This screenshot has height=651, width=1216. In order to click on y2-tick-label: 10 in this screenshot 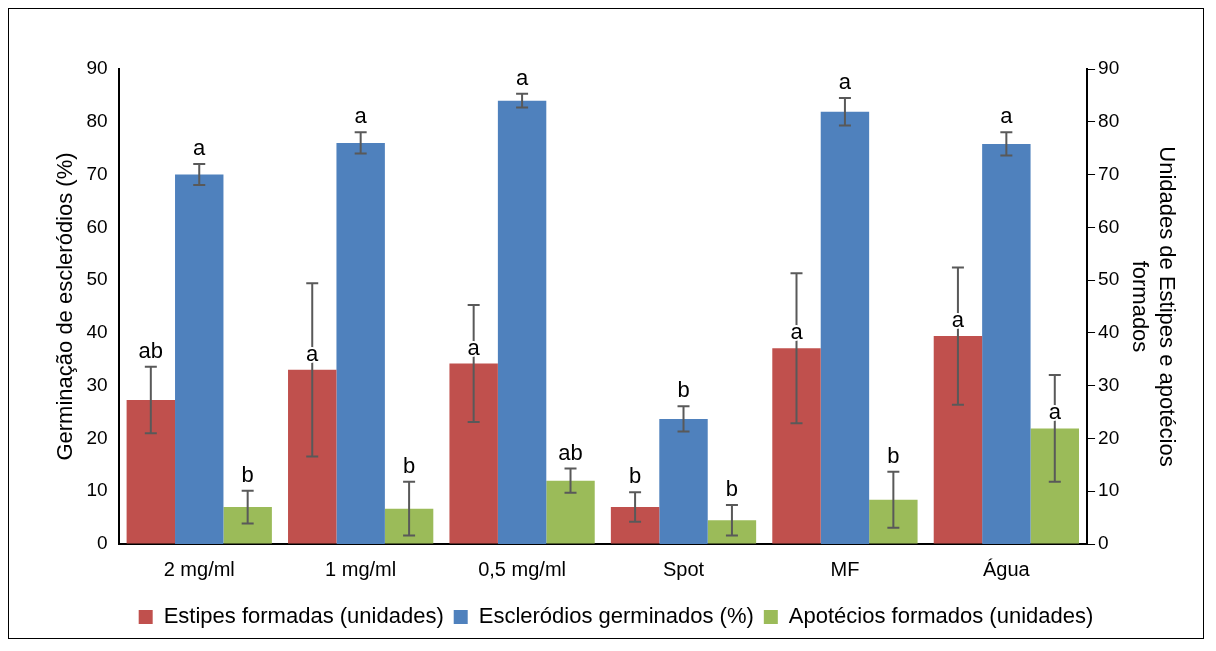, I will do `click(1109, 490)`.